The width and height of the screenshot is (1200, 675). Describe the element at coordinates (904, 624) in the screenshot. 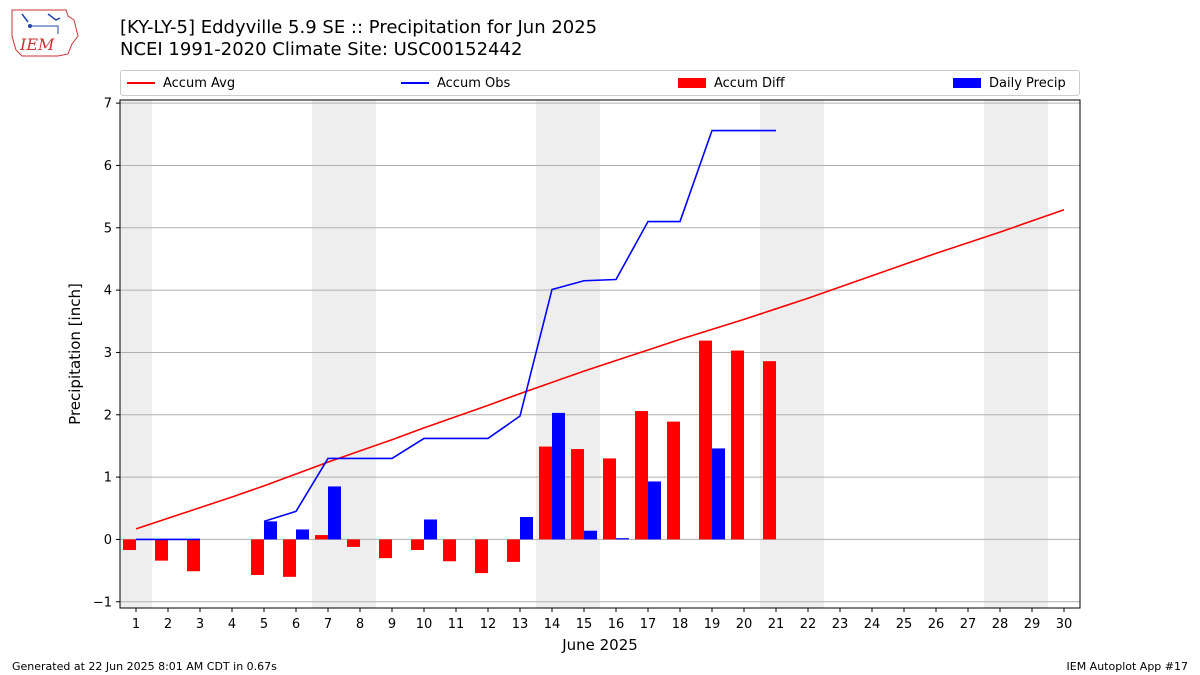

I see `x-tick-label: 25` at that location.